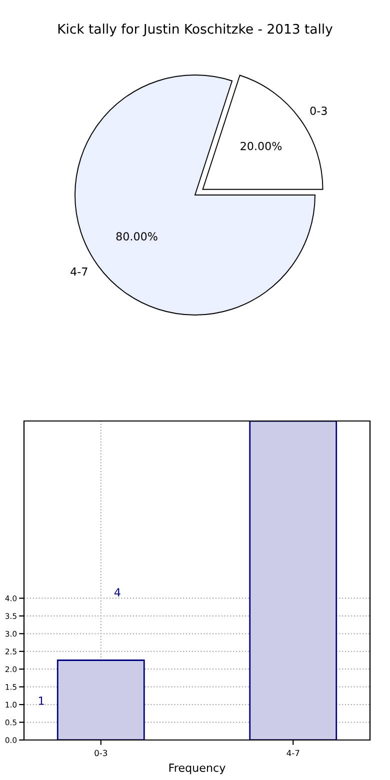  I want to click on annotation: 1, so click(41, 700).